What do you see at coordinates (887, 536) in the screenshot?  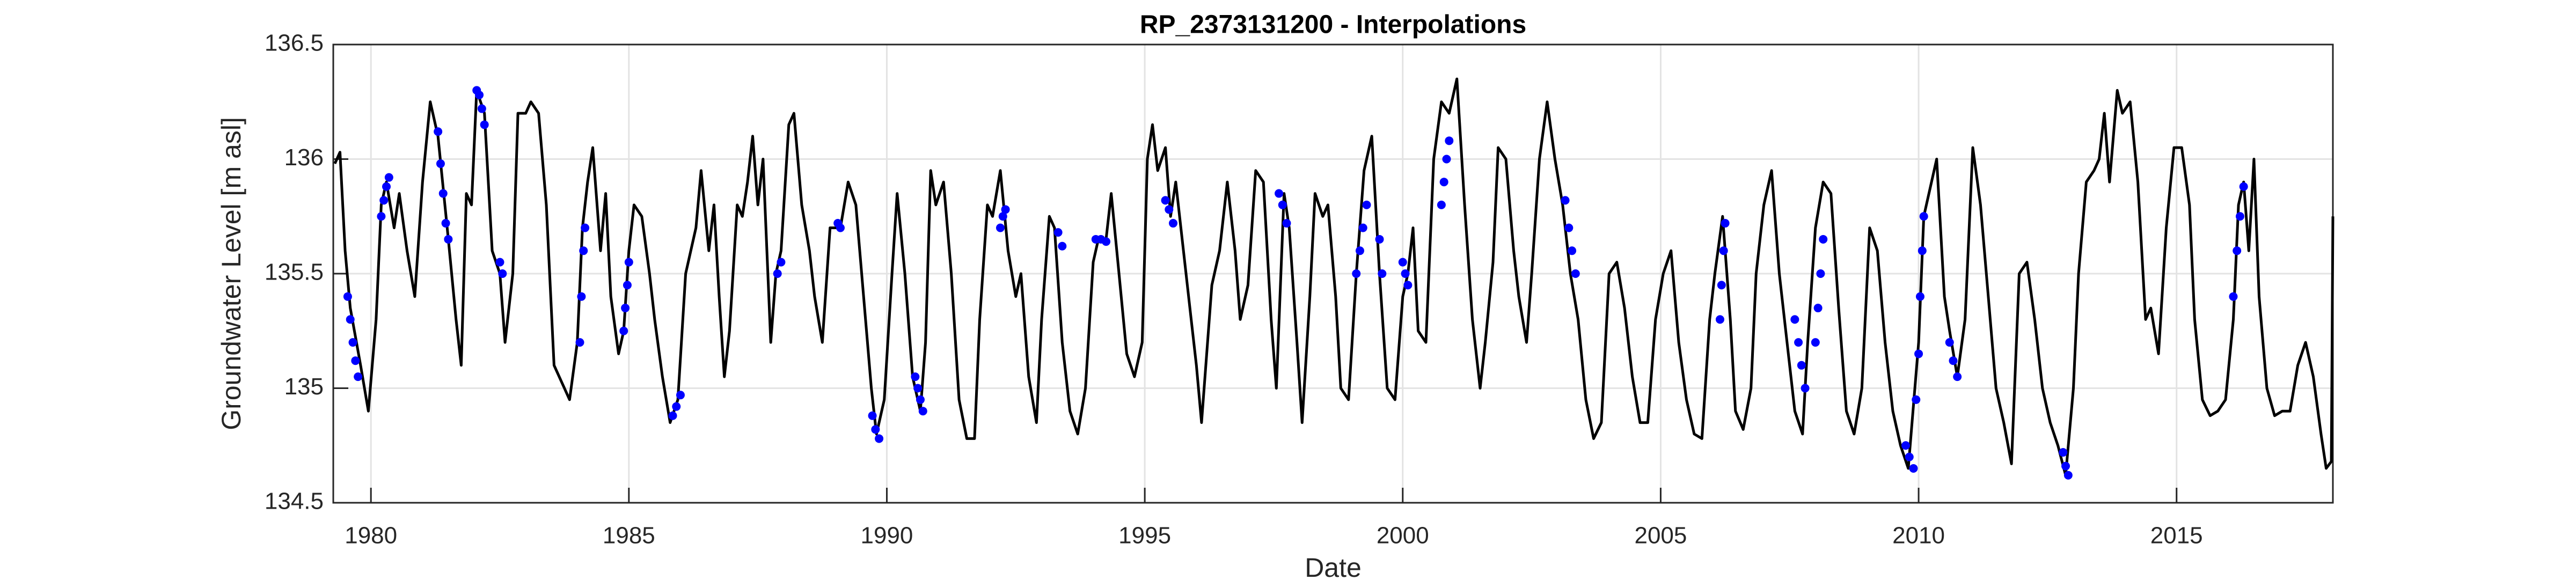 I see `x-tick-label: 1990` at bounding box center [887, 536].